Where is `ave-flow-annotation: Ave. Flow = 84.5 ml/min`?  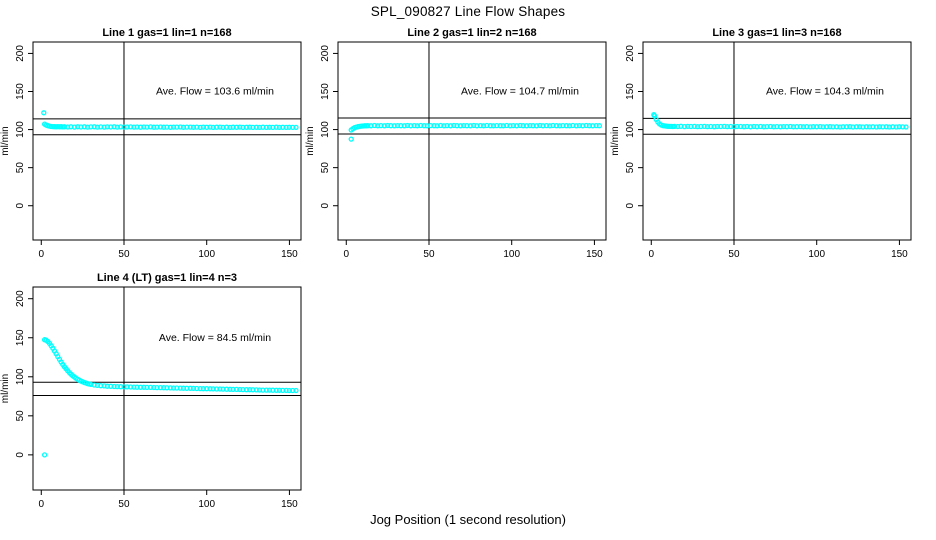 ave-flow-annotation: Ave. Flow = 84.5 ml/min is located at coordinates (215, 338).